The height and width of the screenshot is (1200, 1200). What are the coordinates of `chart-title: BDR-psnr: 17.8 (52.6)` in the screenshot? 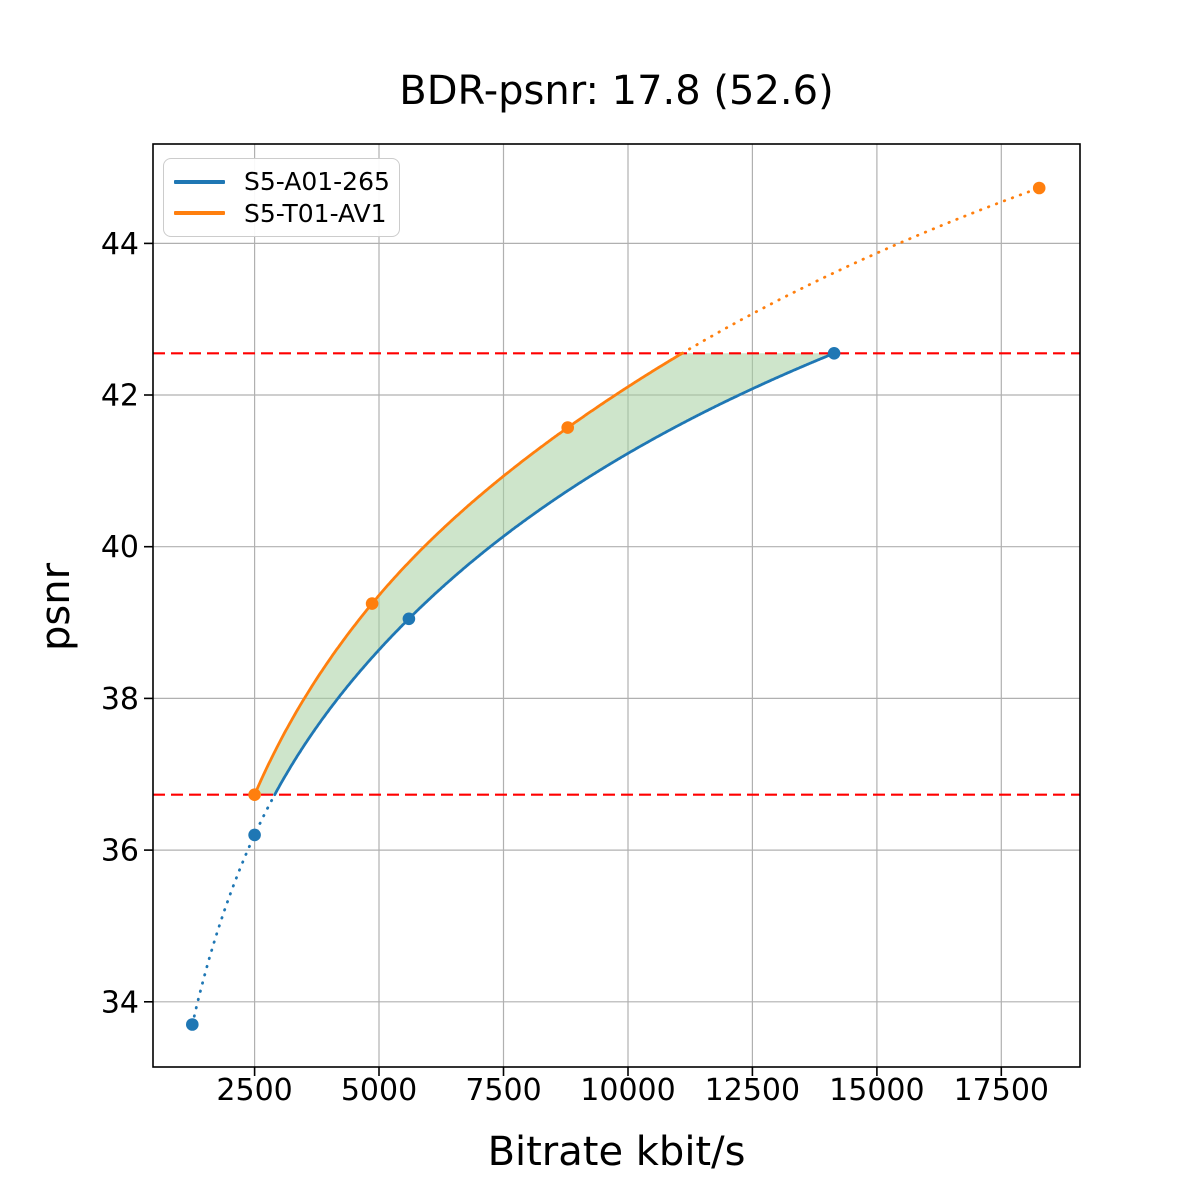 It's located at (616, 91).